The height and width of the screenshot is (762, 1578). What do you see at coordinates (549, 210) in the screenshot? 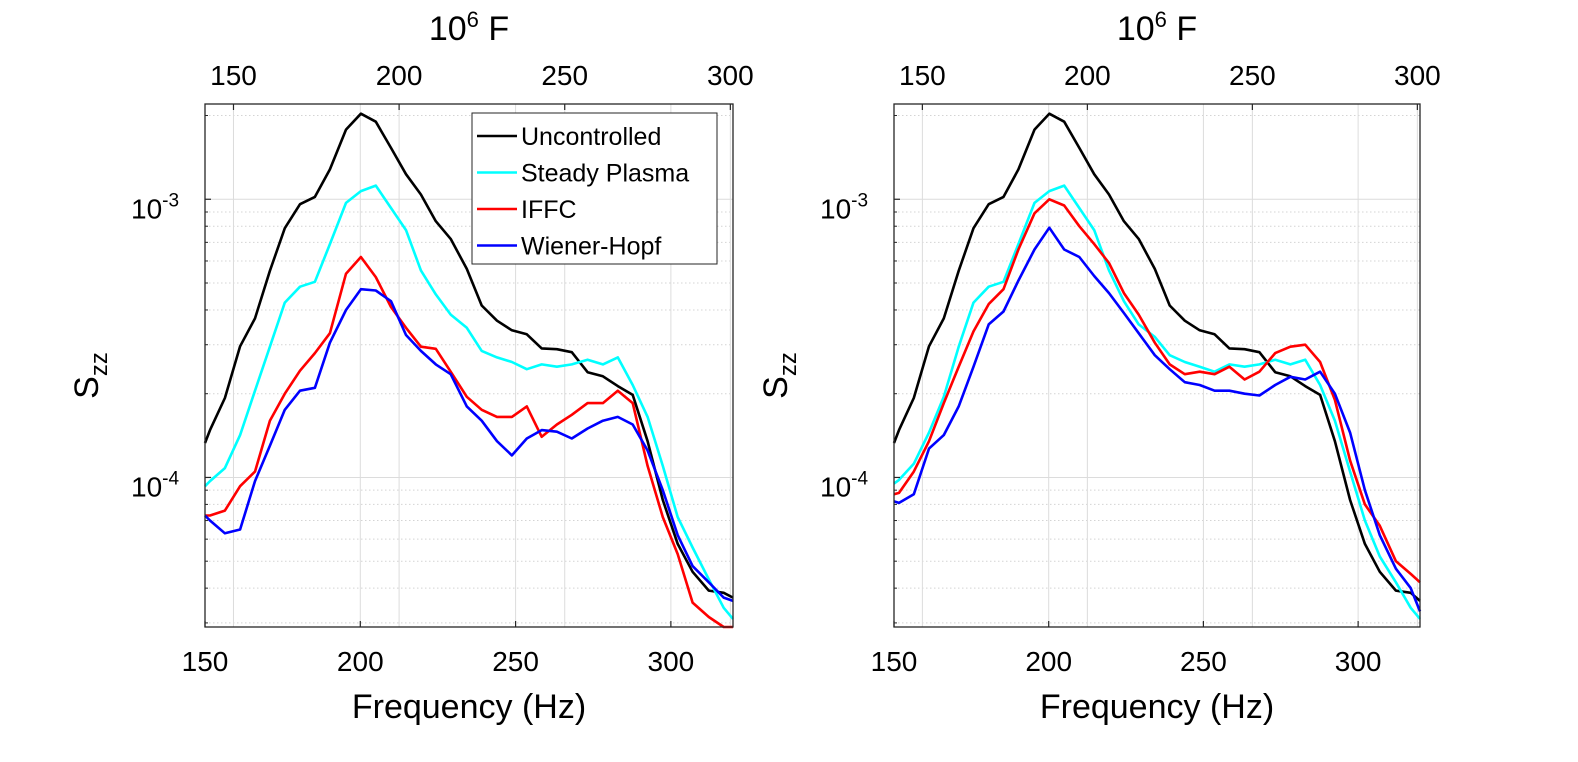
I see `legend-label: IFFC` at bounding box center [549, 210].